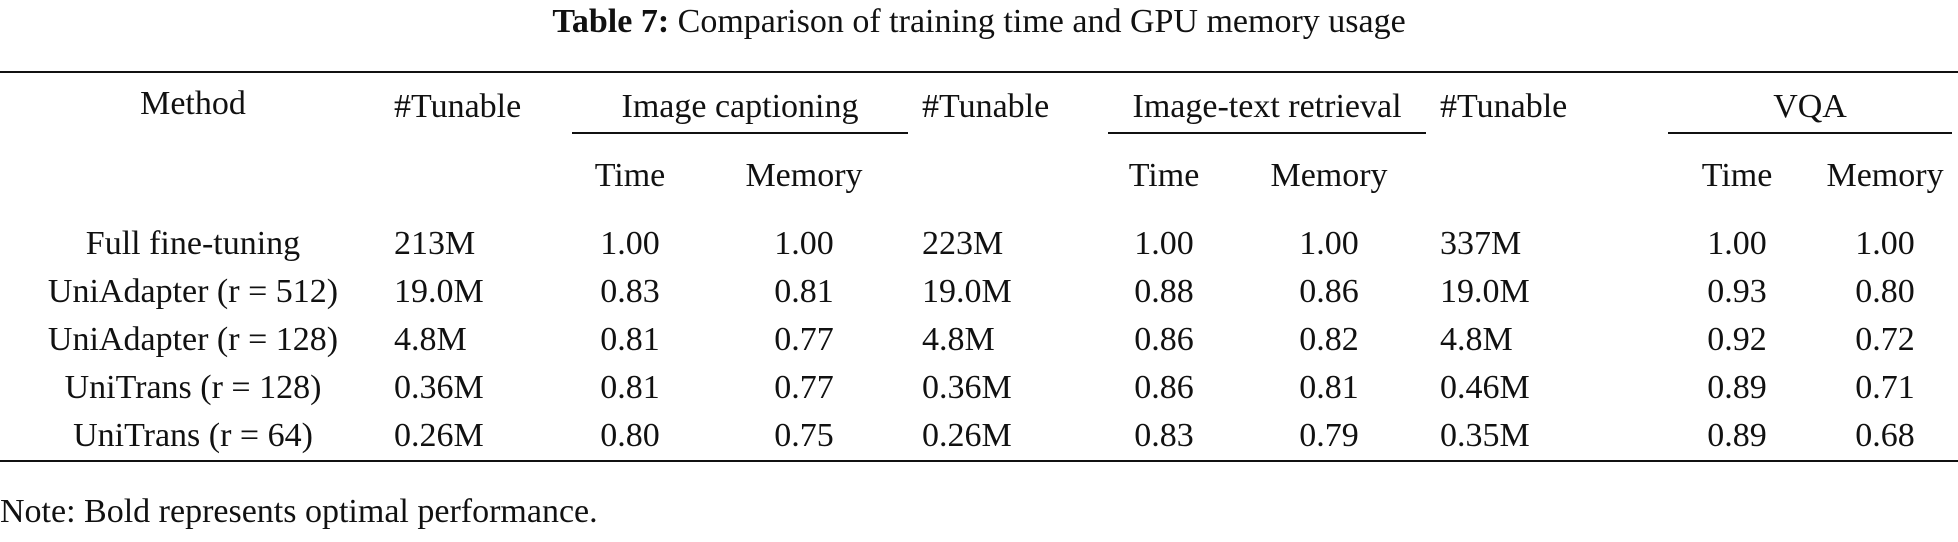 The image size is (1958, 542). What do you see at coordinates (193, 103) in the screenshot?
I see `header-method: Method` at bounding box center [193, 103].